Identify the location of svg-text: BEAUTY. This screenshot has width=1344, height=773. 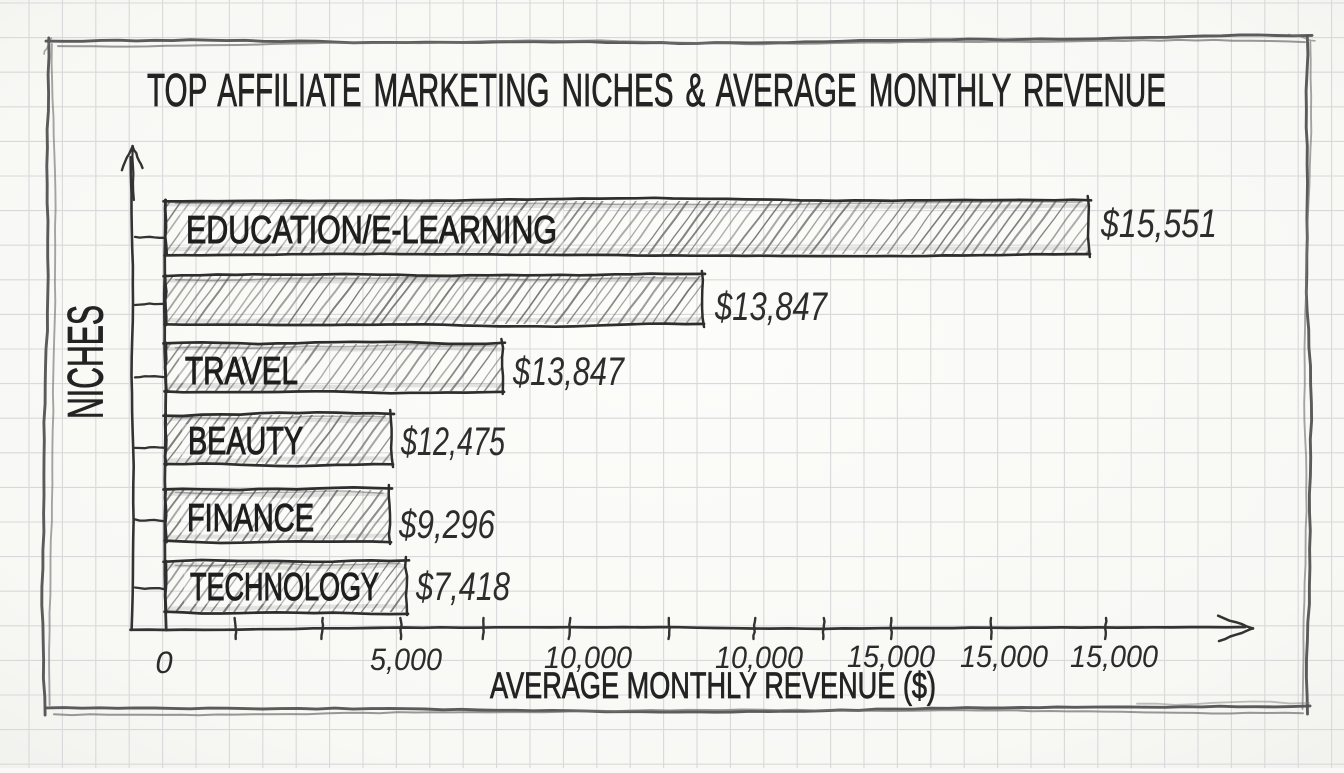
(245, 441).